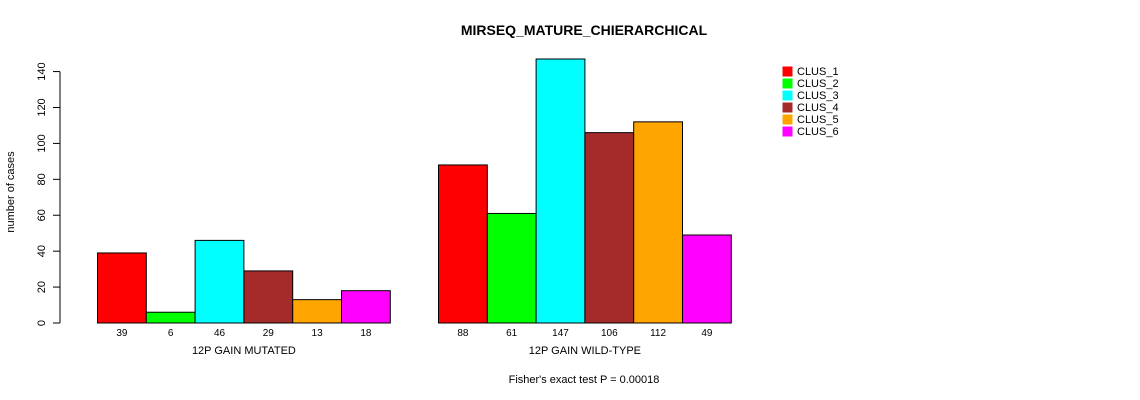  What do you see at coordinates (42, 143) in the screenshot?
I see `y-tick-label: 100` at bounding box center [42, 143].